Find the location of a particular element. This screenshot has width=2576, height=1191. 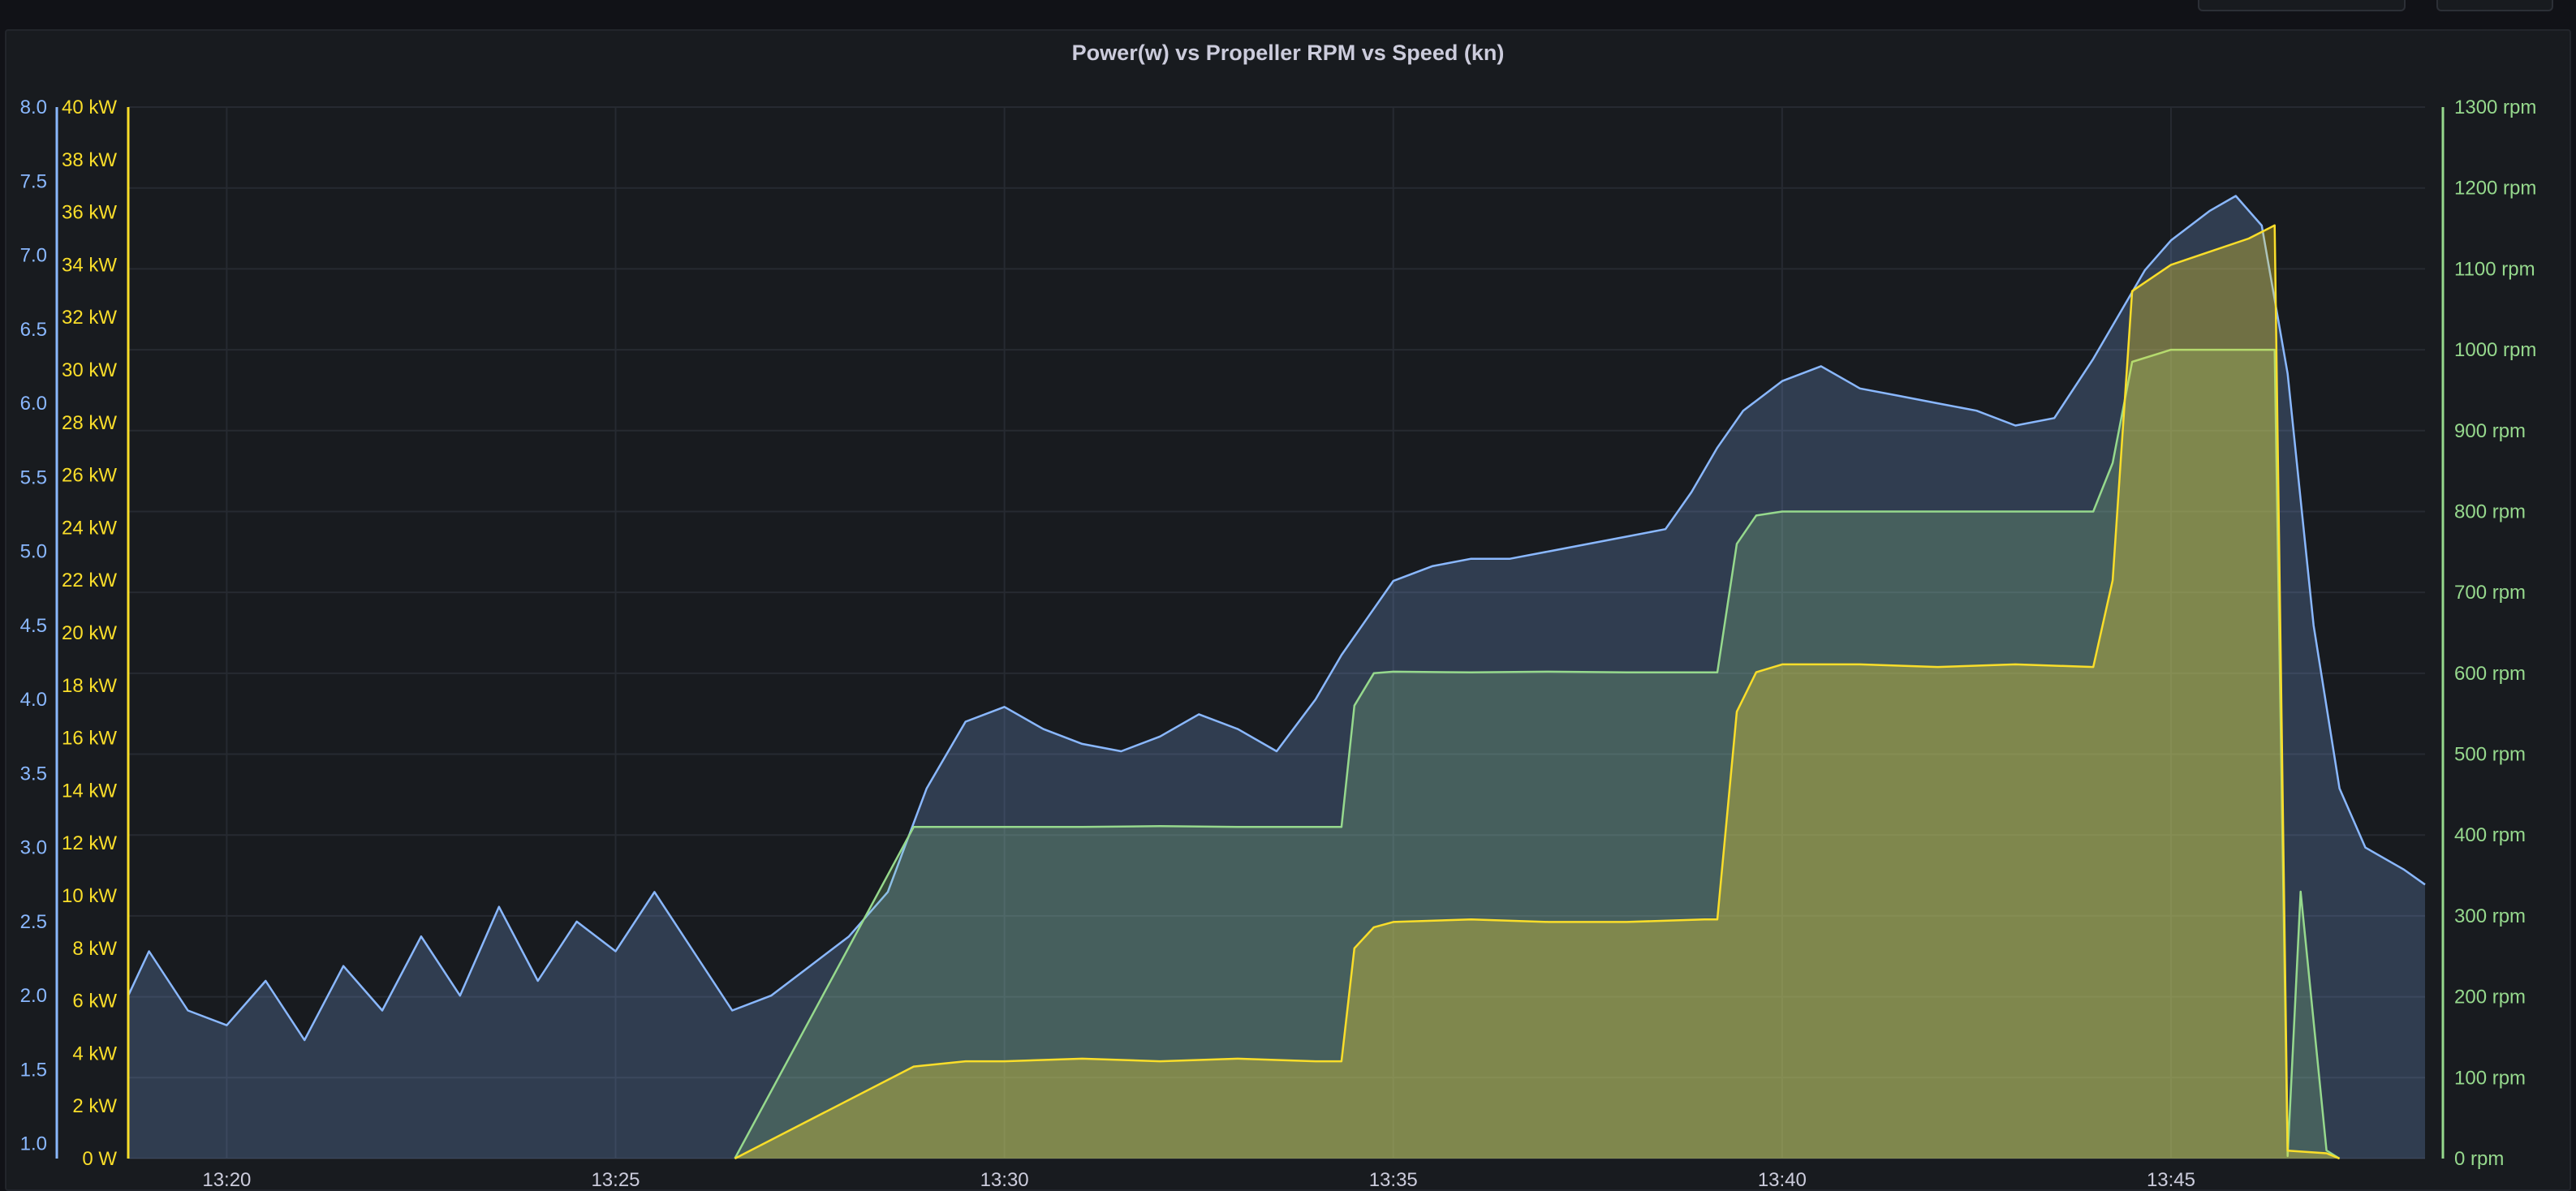

dashboard-topbar is located at coordinates (1288, 14).